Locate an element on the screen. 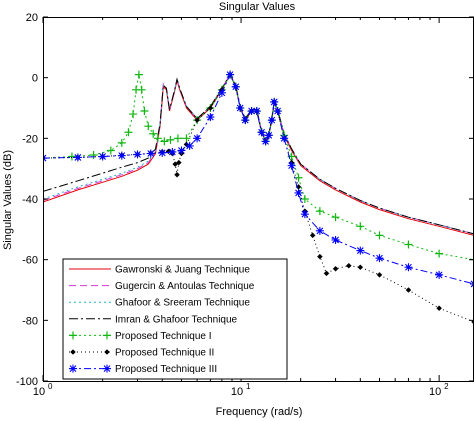  legend-label: Imran & Ghafoor Technique is located at coordinates (176, 319).